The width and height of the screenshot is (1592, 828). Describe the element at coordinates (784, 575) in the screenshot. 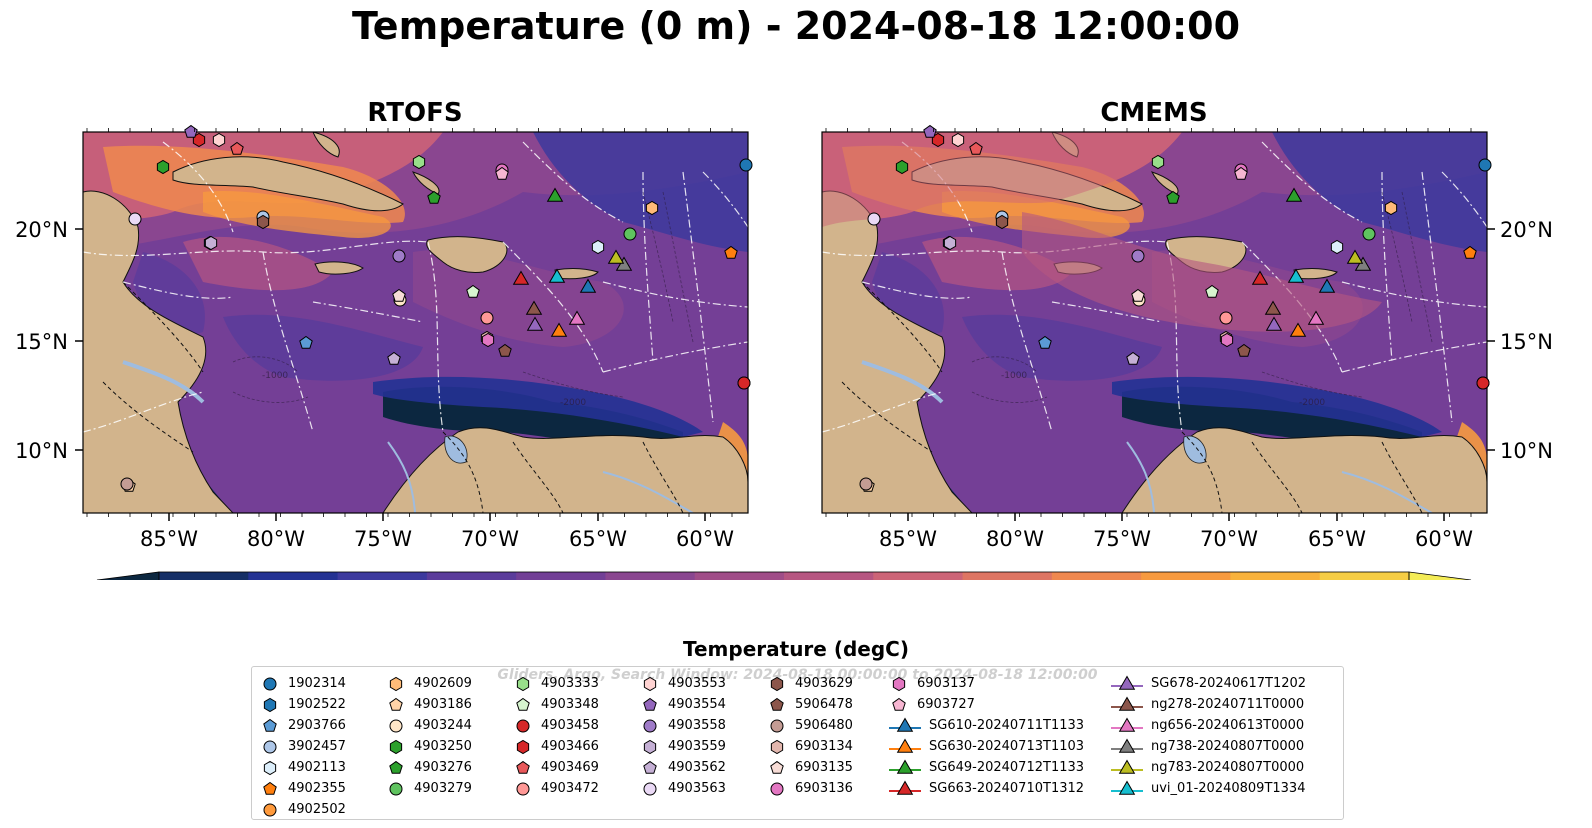

I see `colorbar: 28.028.529.029.530.030.531.031.5` at that location.